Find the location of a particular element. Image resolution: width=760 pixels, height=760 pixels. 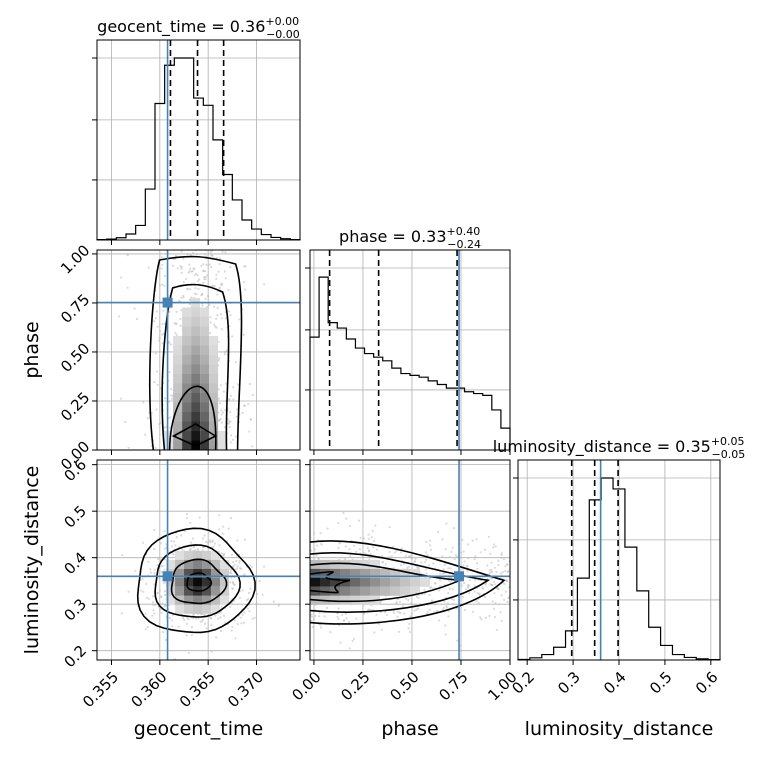

hist-geocent-time-frame is located at coordinates (198, 140).